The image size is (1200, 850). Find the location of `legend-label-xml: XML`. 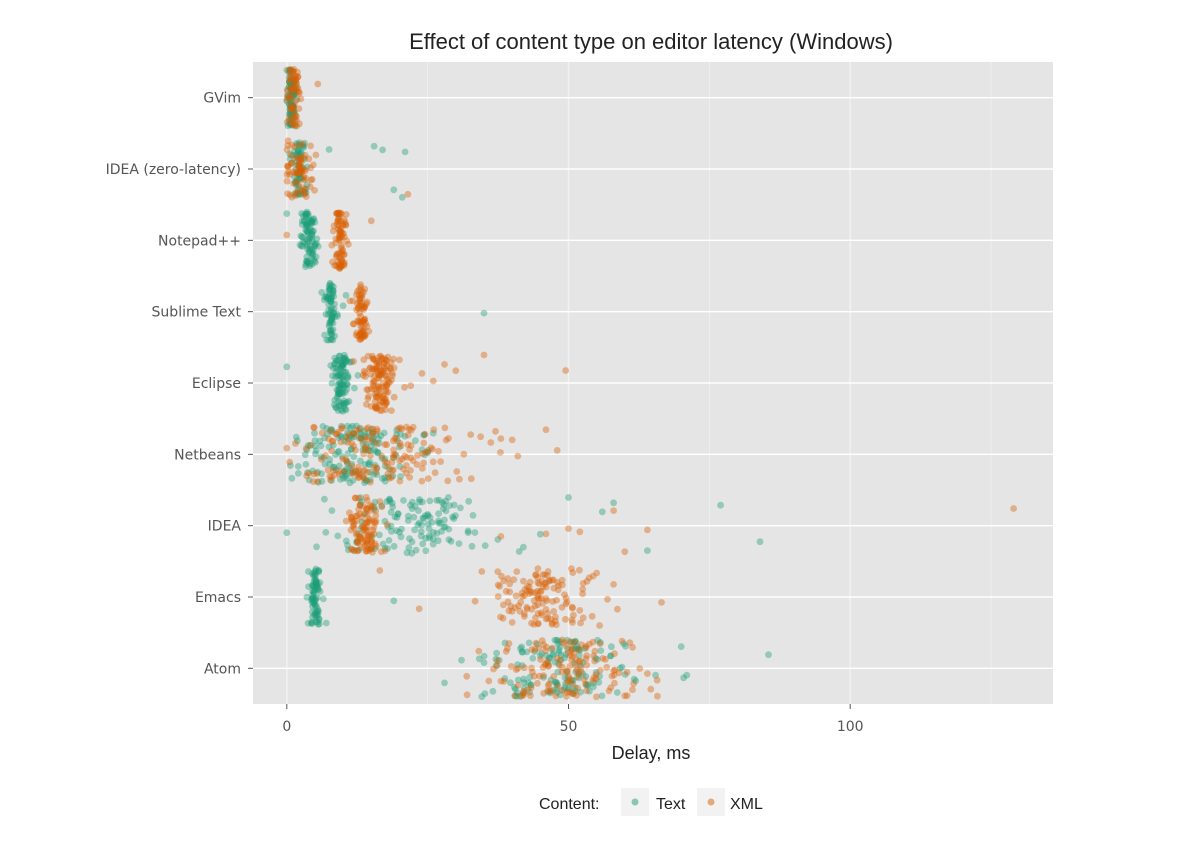

legend-label-xml: XML is located at coordinates (746, 804).